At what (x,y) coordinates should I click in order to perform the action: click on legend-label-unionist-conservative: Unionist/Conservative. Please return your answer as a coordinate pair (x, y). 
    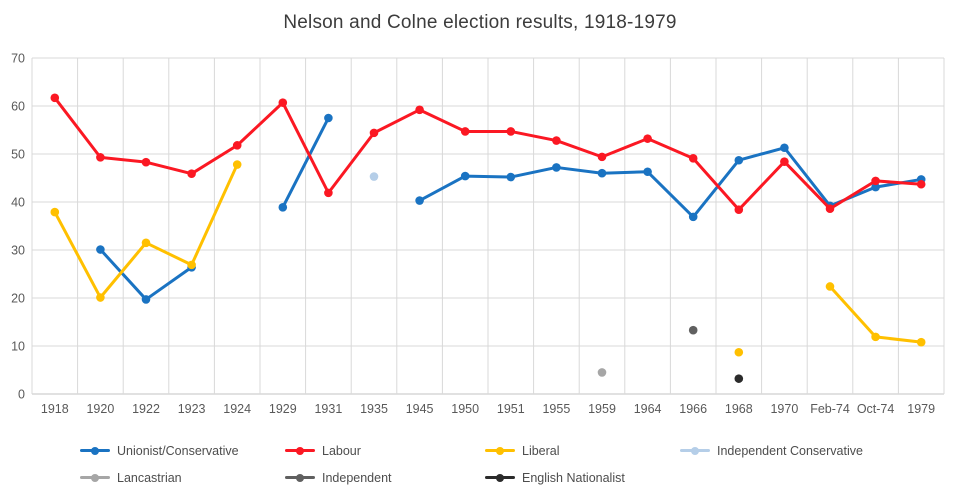
    Looking at the image, I should click on (178, 450).